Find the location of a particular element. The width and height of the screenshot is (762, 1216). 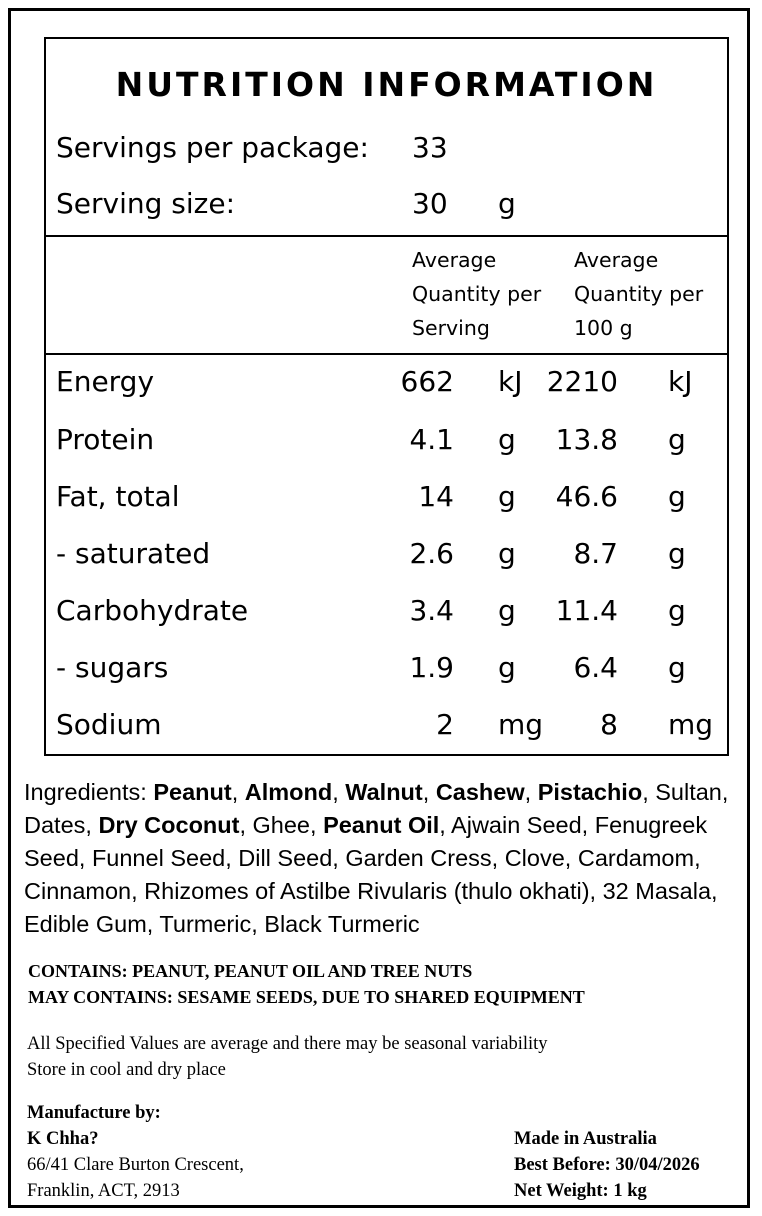

column-header-line: 100 g is located at coordinates (603, 328).